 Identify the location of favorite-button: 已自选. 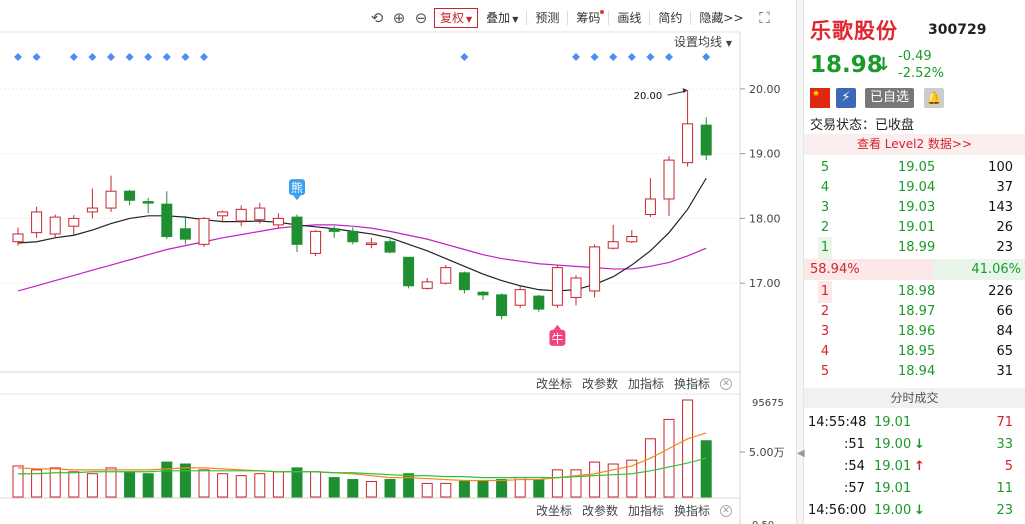
(890, 98).